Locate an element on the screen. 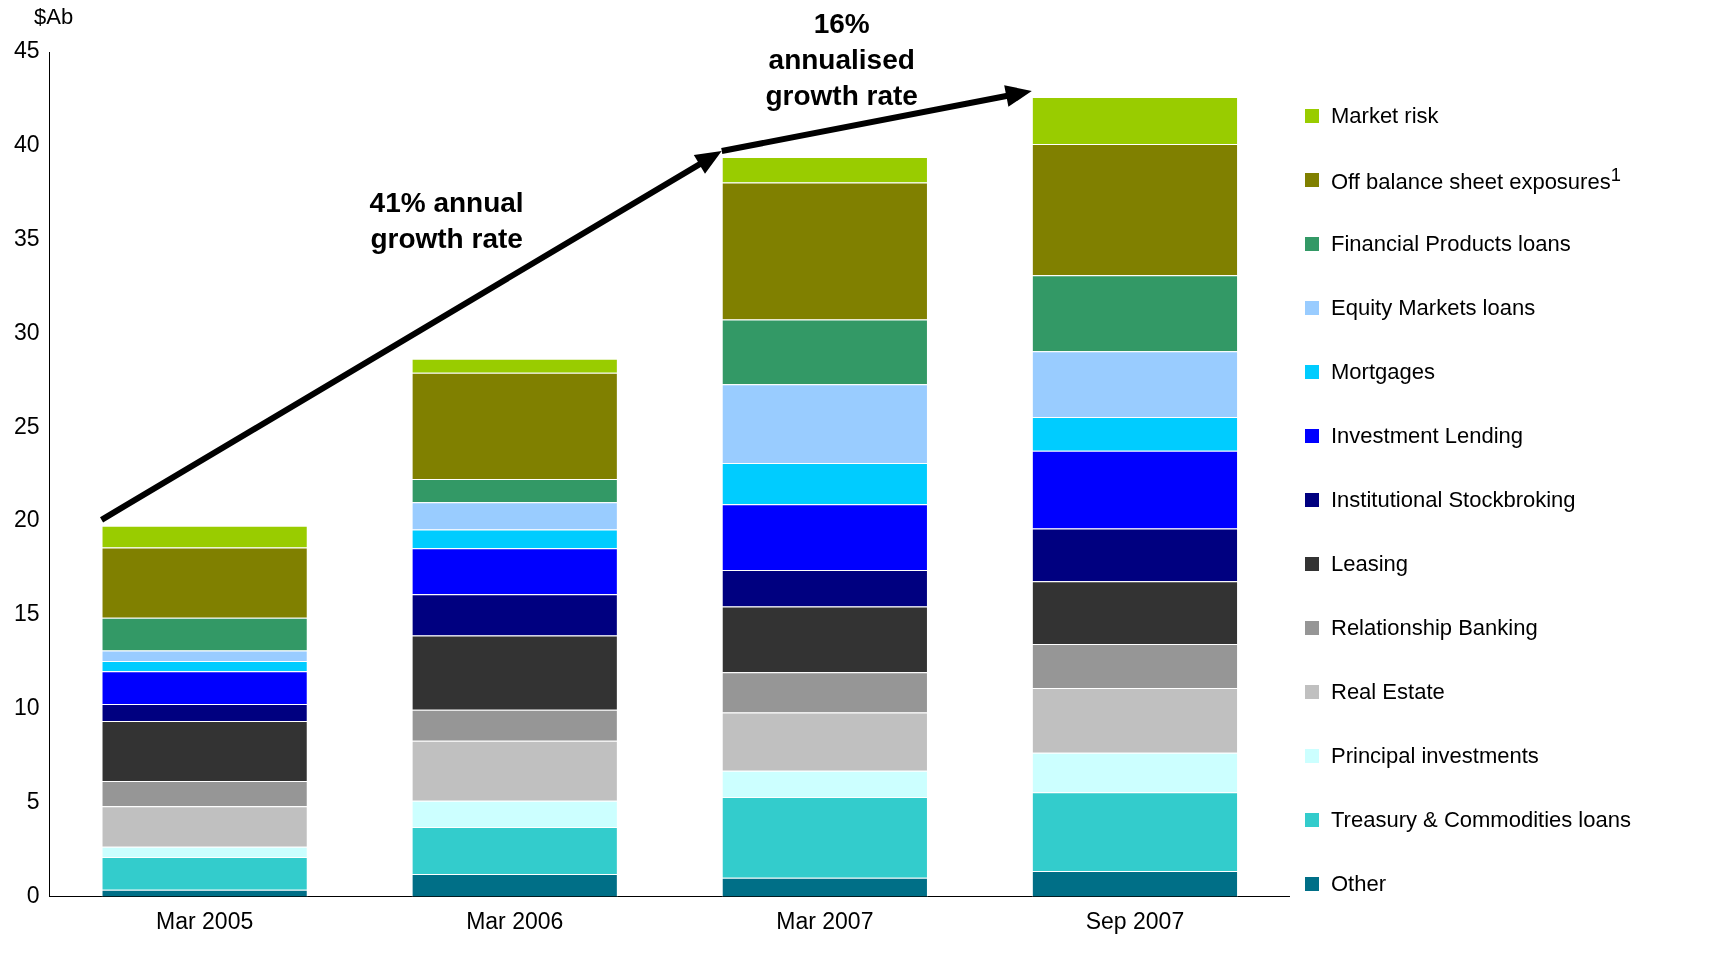 The width and height of the screenshot is (1717, 958). x-tick-label: Mar 2007 is located at coordinates (825, 920).